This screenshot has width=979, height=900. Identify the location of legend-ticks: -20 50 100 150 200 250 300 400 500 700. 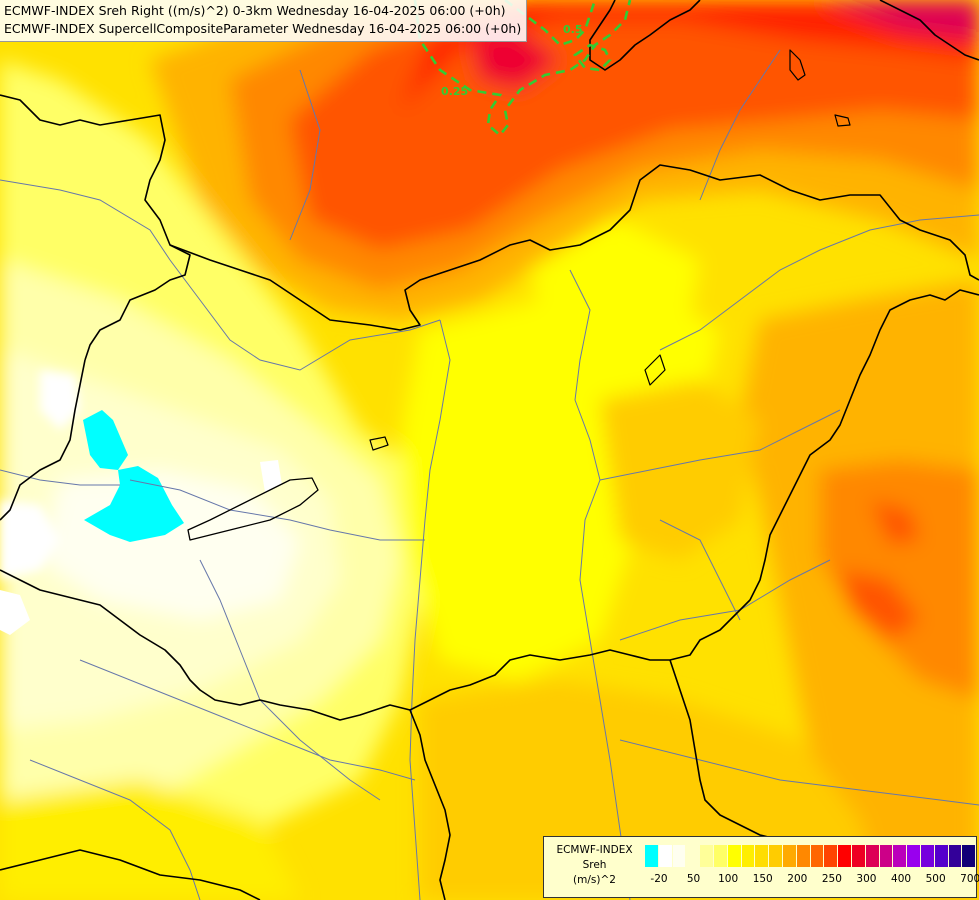
(812, 880).